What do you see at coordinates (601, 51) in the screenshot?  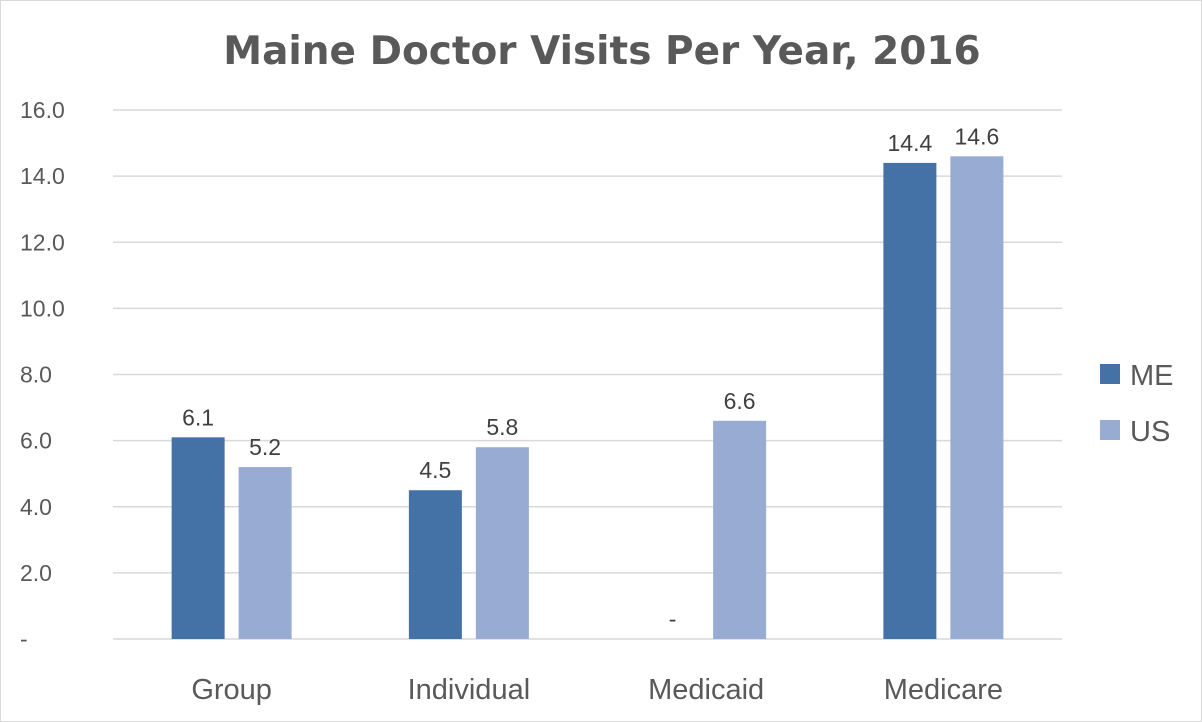 I see `chart-title: Maine Doctor Visits Per Year, 2016` at bounding box center [601, 51].